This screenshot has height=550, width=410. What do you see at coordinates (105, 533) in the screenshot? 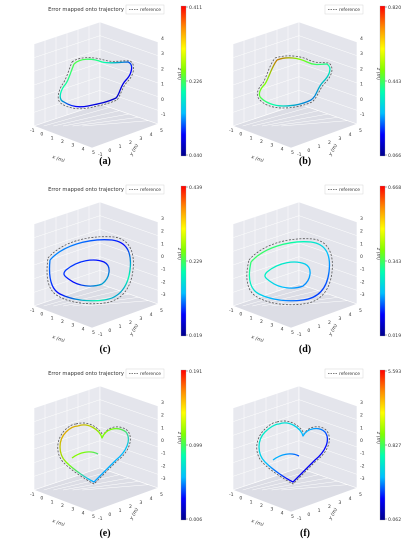
I see `subfigure-caption: (e)` at bounding box center [105, 533].